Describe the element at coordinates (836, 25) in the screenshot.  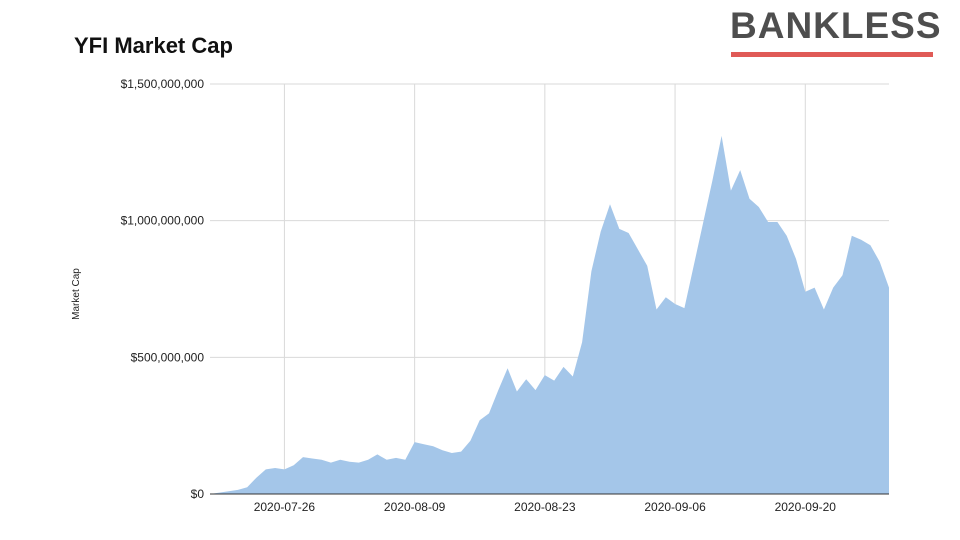
I see `brand-wordmark: BANKLESS` at that location.